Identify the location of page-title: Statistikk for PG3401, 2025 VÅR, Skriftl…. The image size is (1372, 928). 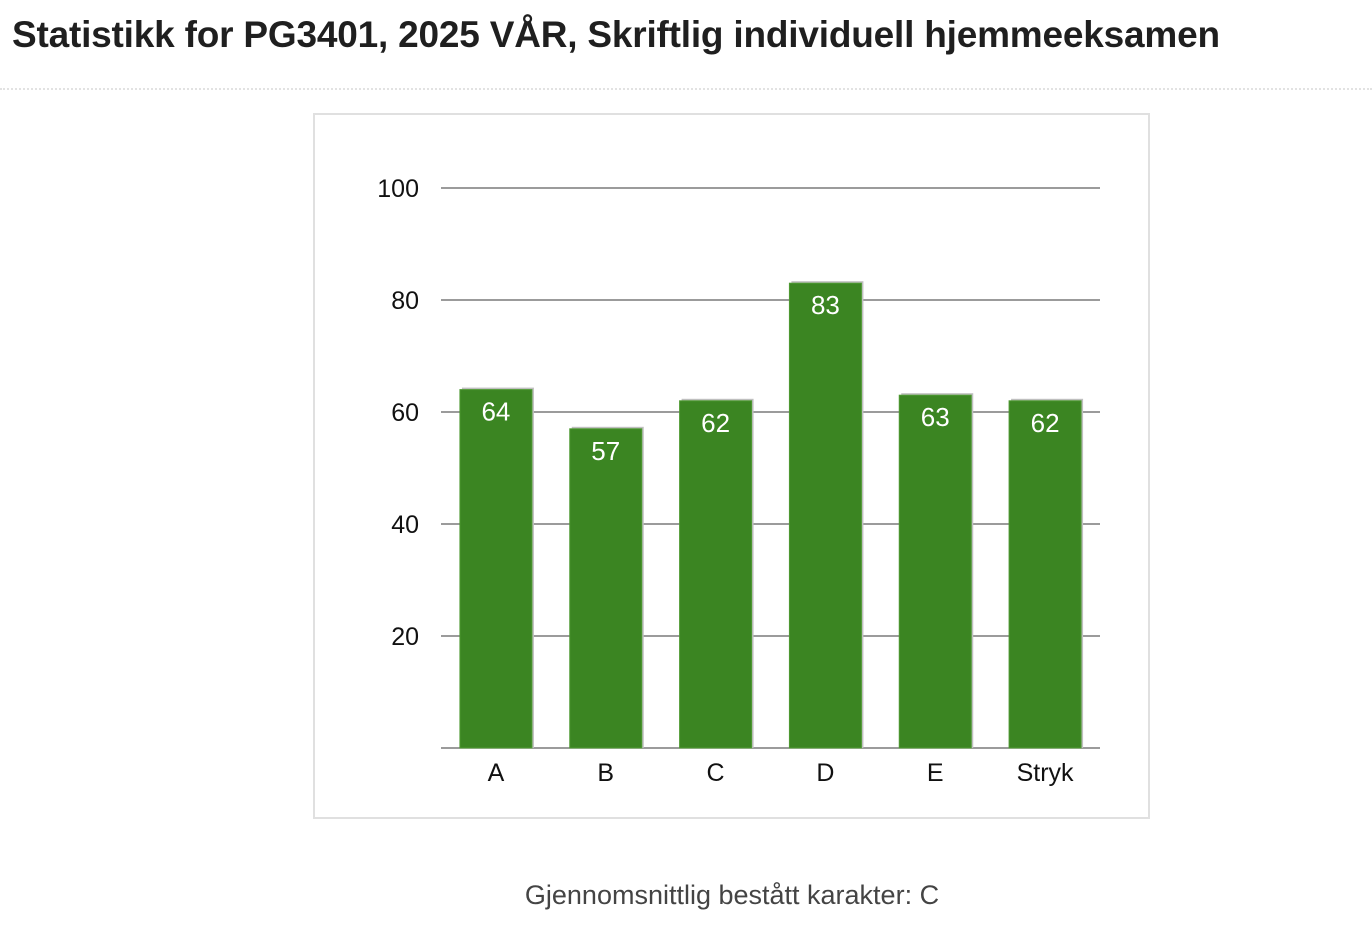
(616, 34).